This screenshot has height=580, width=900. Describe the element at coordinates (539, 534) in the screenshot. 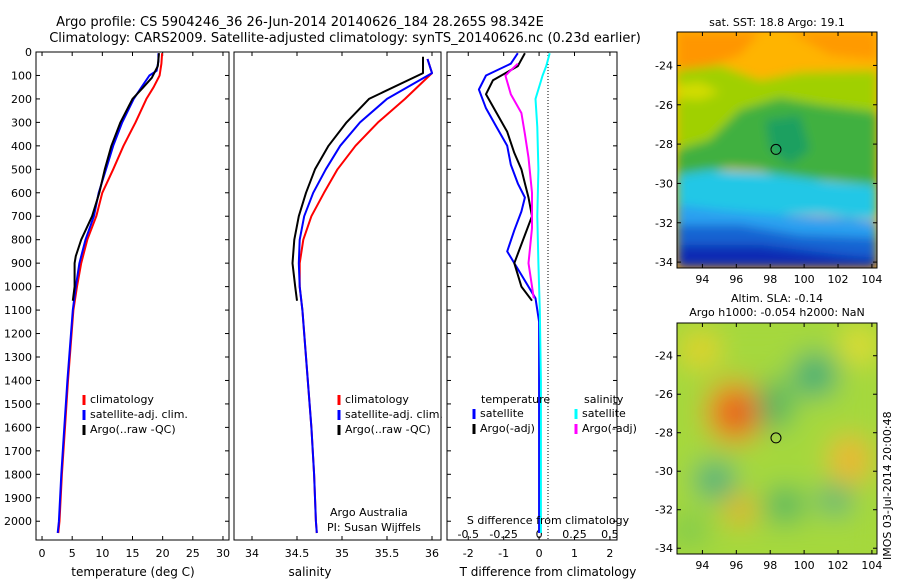

I see `s-diff-tick-label: 0` at that location.